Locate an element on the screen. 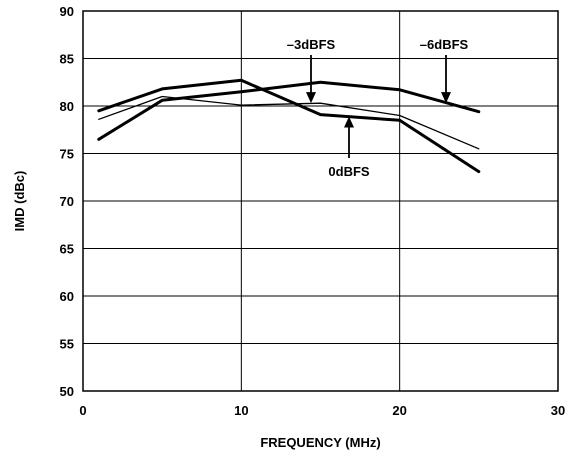 The height and width of the screenshot is (459, 580). annotation-label: 0dBFS is located at coordinates (349, 171).